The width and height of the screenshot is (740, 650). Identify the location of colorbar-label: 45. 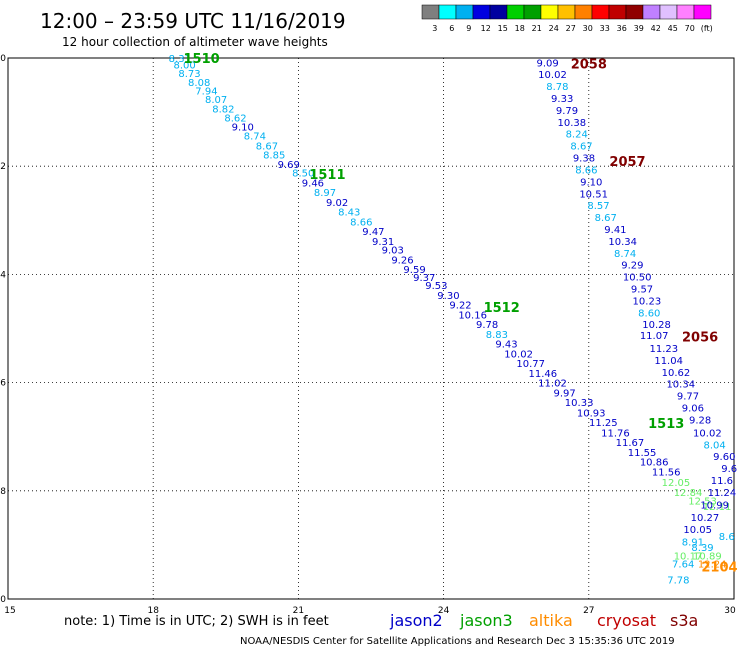
(673, 28).